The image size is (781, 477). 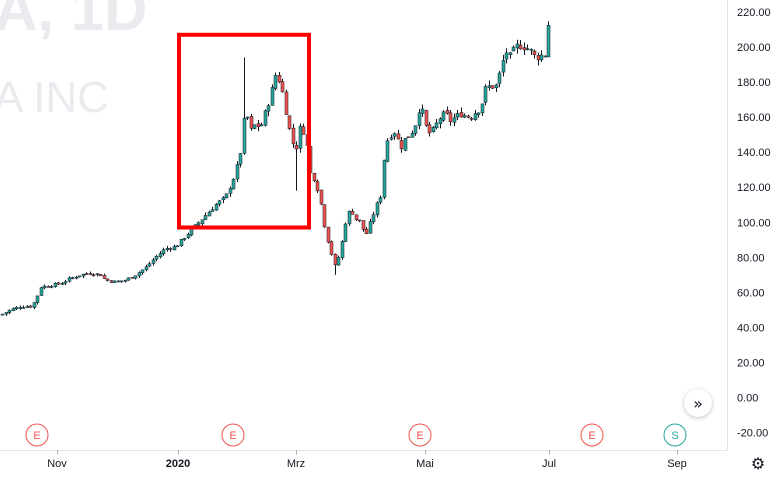 I want to click on price-tick-label: 100.00, so click(x=754, y=223).